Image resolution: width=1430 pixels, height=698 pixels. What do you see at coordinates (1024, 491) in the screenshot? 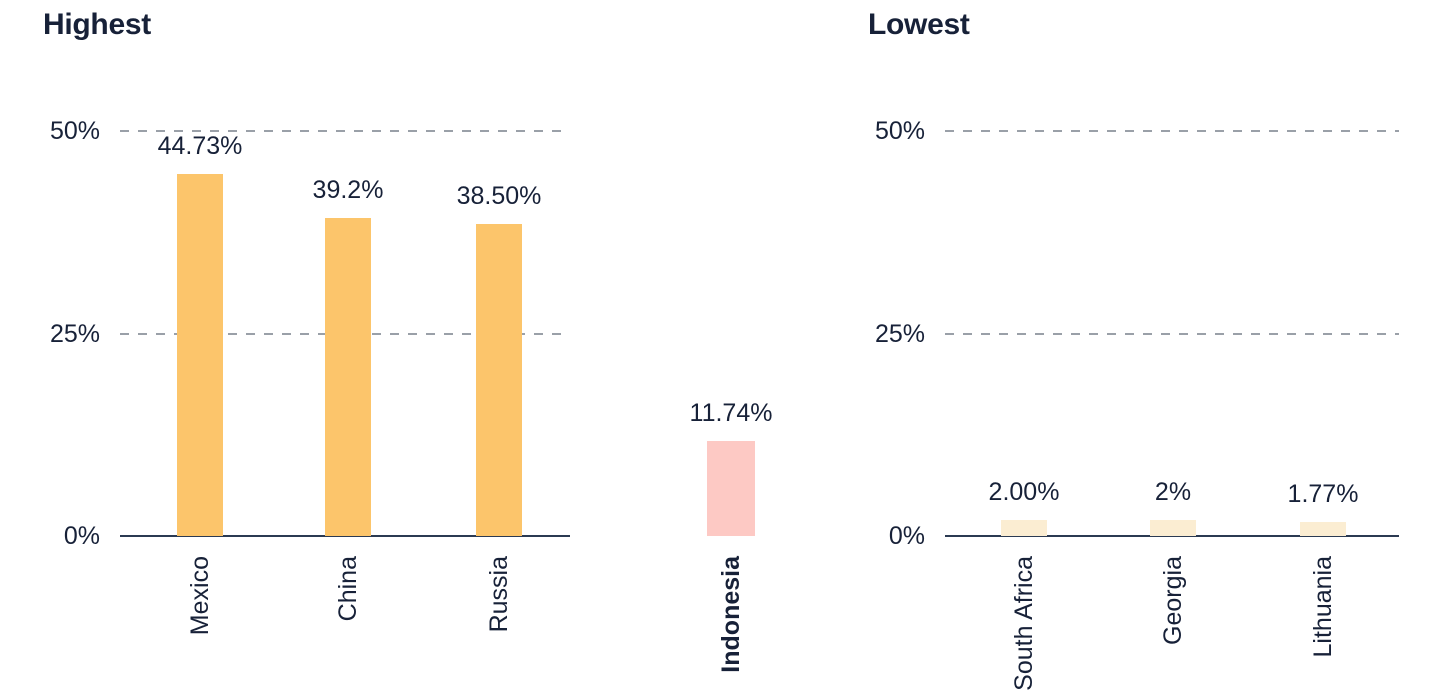
I see `bar-value-label-south-africa: 2.00%` at bounding box center [1024, 491].